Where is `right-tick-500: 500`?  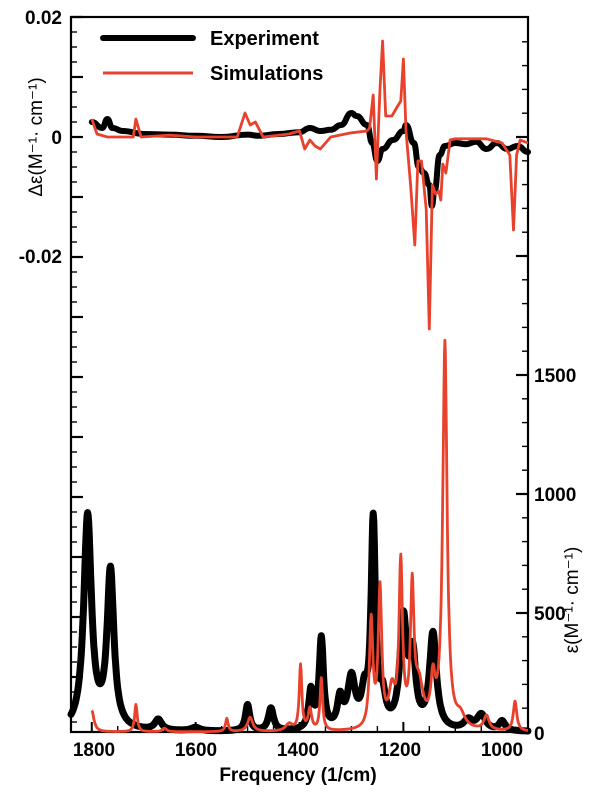
right-tick-500: 500 is located at coordinates (550, 614).